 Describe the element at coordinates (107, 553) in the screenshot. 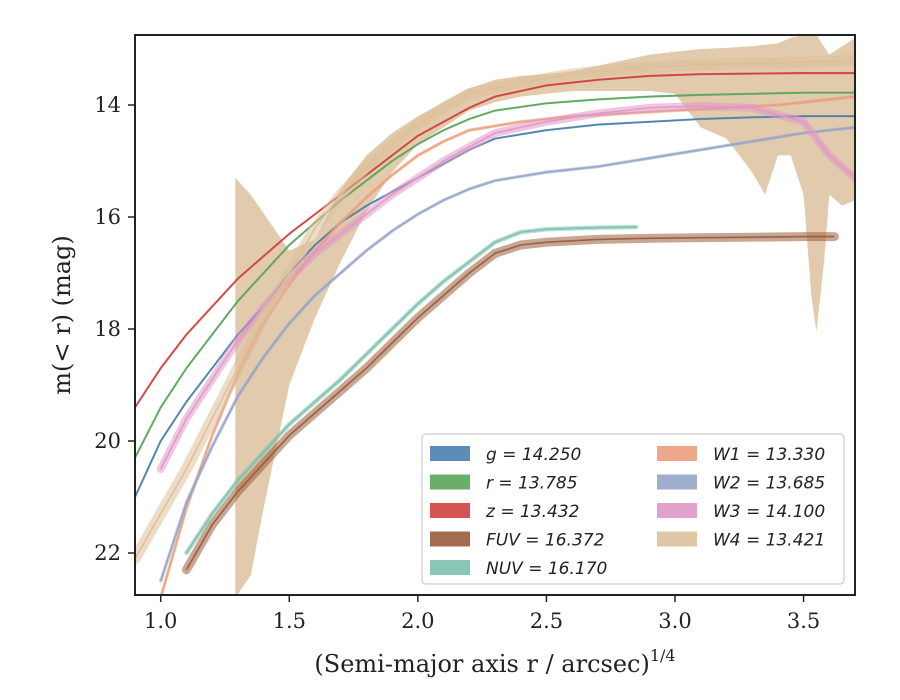

I see `y-tick-label: 22` at that location.